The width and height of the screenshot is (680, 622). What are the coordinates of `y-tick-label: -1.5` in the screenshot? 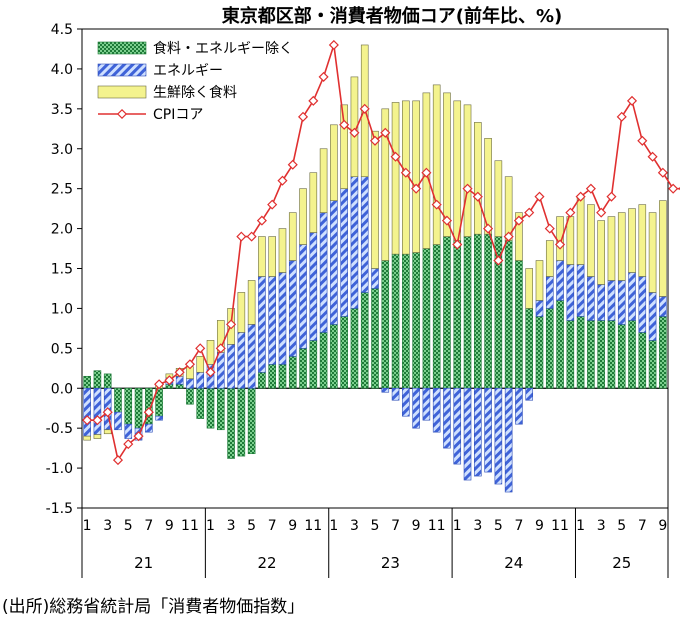 It's located at (59, 509).